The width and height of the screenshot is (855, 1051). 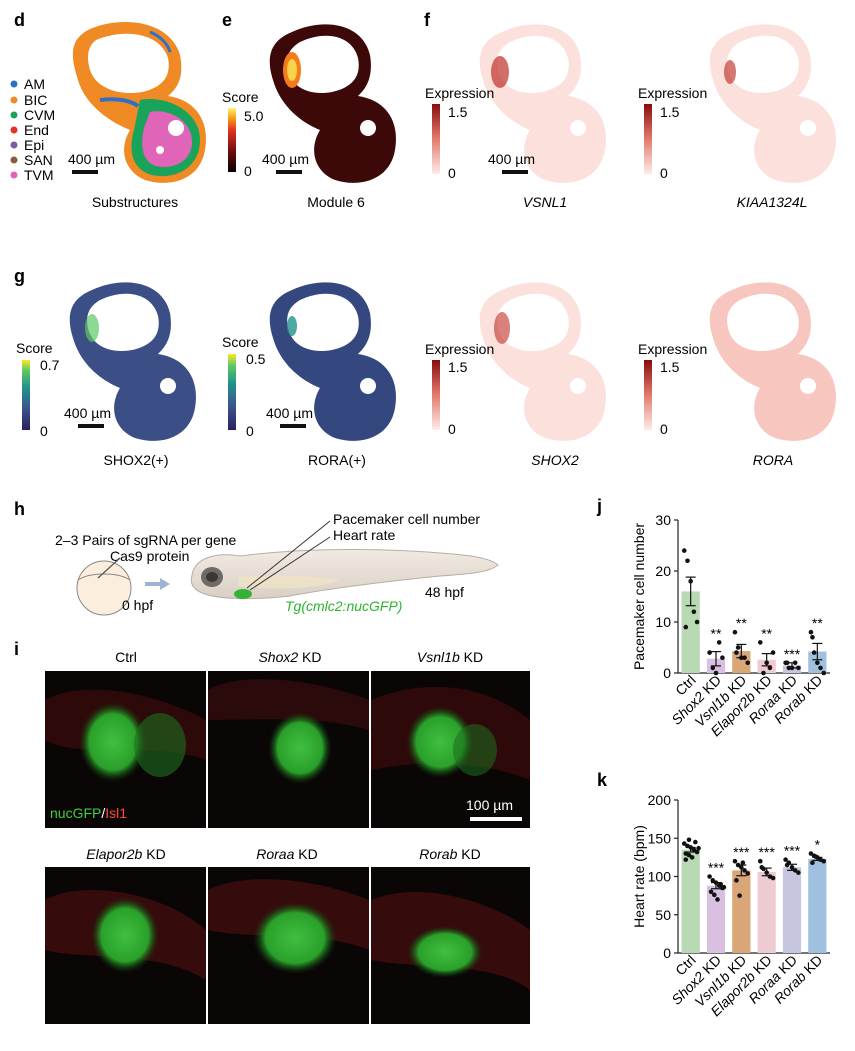 What do you see at coordinates (542, 103) in the screenshot?
I see `vsnl1-expression-map` at bounding box center [542, 103].